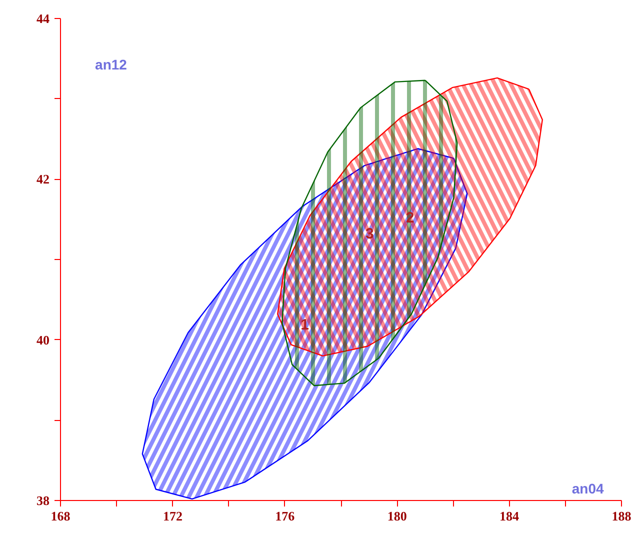 The width and height of the screenshot is (633, 535). I want to click on x-tick-label: 172, so click(172, 516).